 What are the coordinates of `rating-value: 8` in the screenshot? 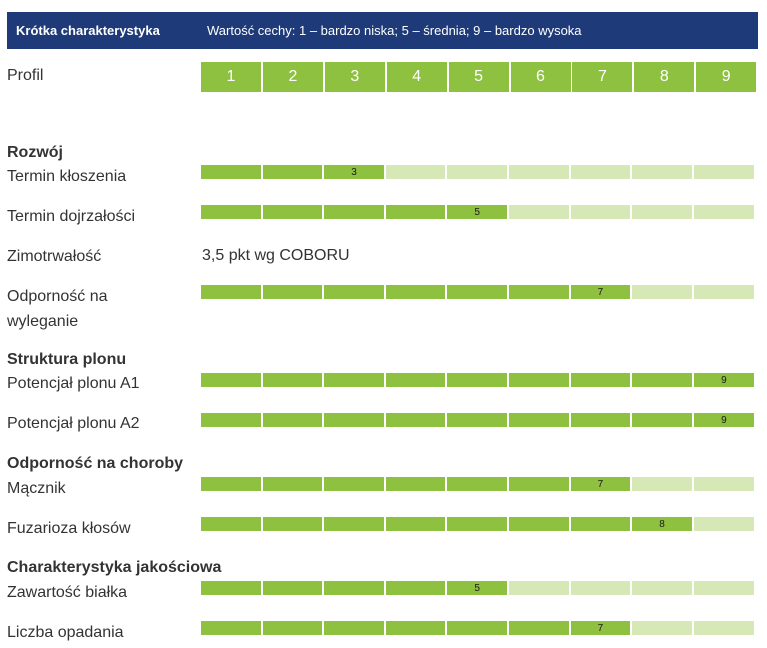 It's located at (662, 524).